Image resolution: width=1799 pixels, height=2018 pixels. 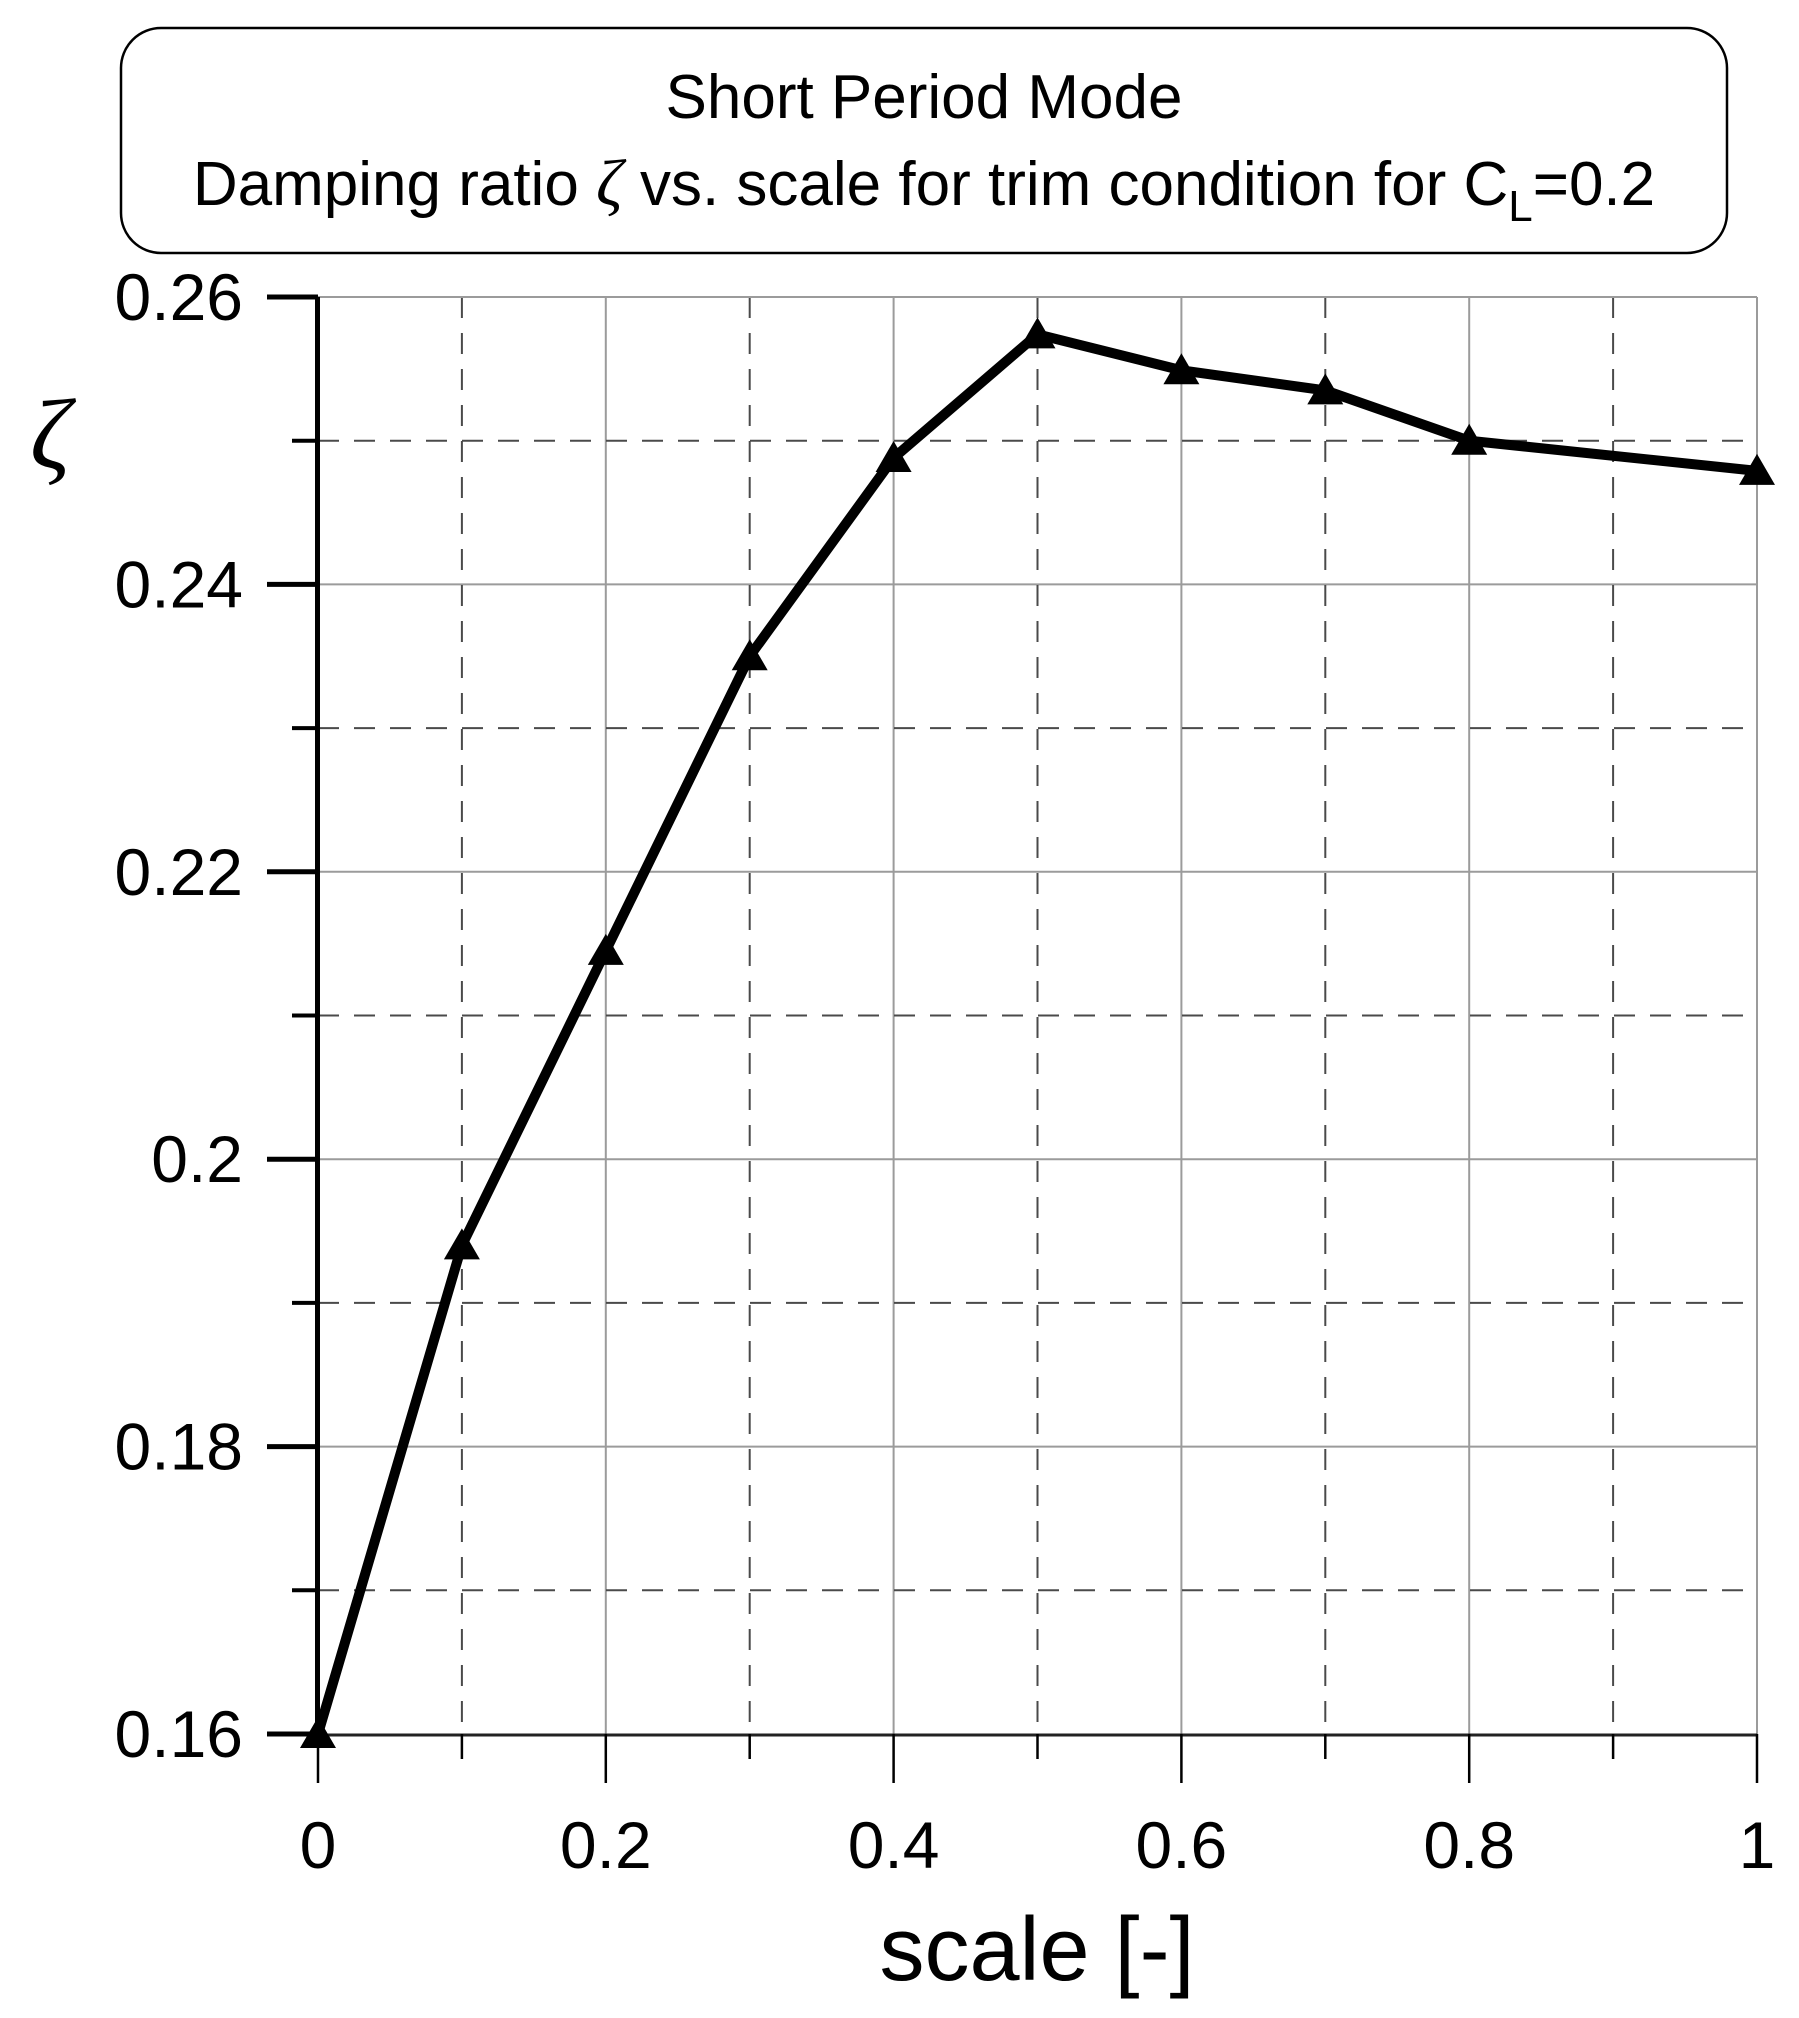 I want to click on title-zeta-symbol: ζ, so click(x=611, y=183).